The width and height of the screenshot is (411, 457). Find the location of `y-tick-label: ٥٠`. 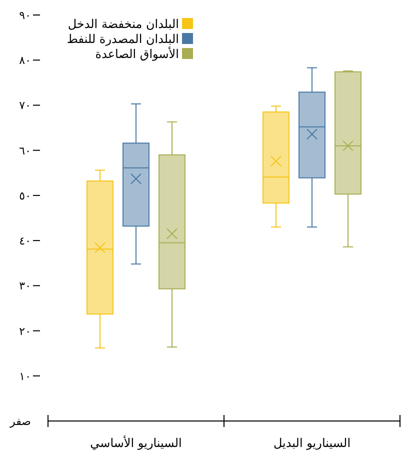

y-tick-label: ٥٠ is located at coordinates (25, 195).